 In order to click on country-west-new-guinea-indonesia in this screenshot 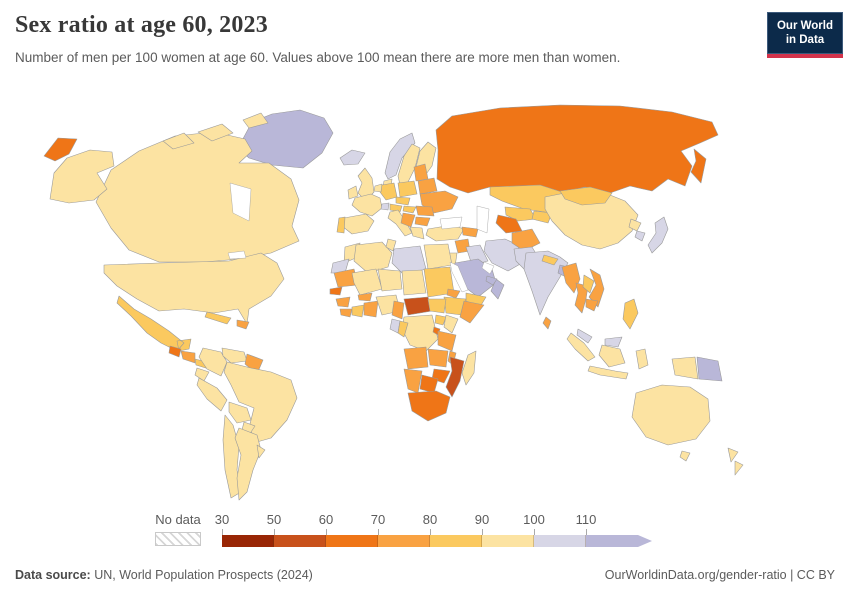, I will do `click(685, 368)`.